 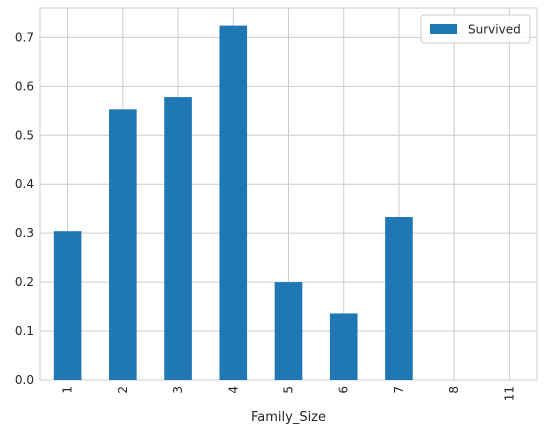 What do you see at coordinates (344, 390) in the screenshot?
I see `x-tick-label: 6` at bounding box center [344, 390].